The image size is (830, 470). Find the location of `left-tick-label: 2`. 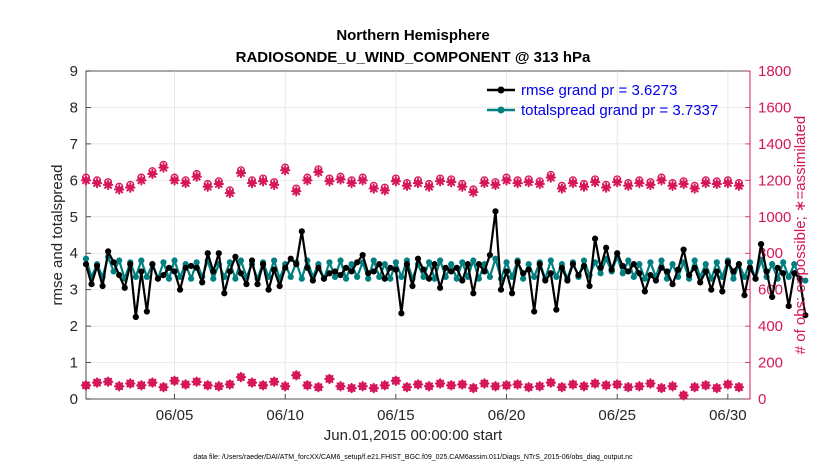

left-tick-label: 2 is located at coordinates (74, 326).